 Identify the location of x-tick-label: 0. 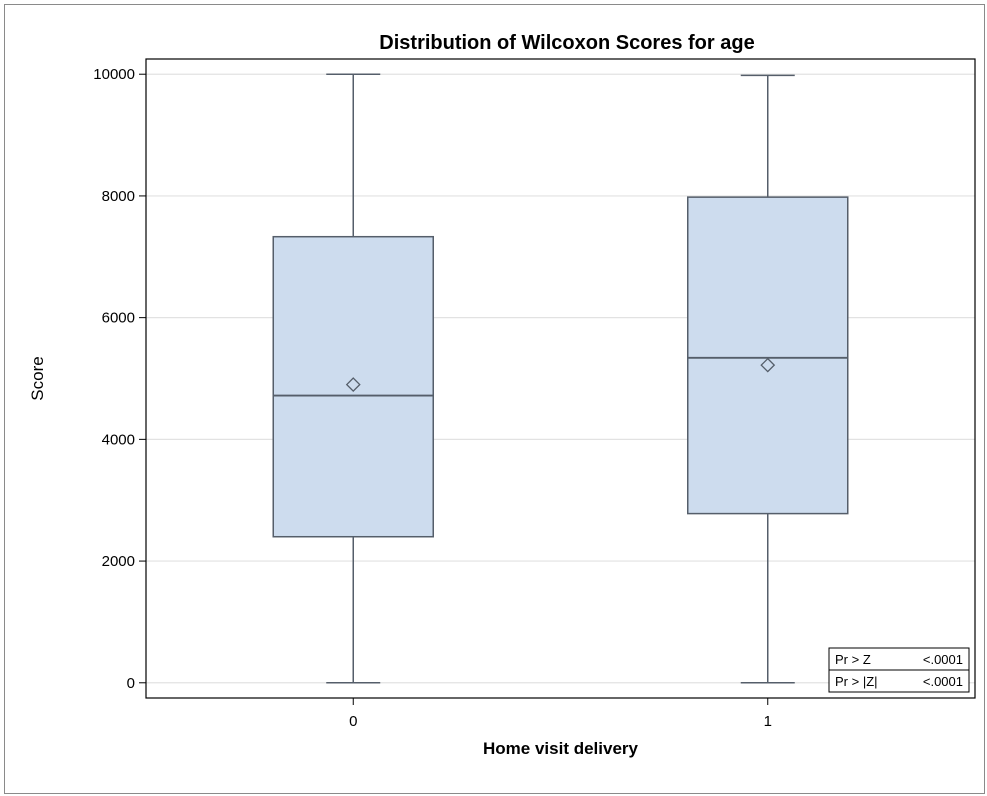
(353, 721).